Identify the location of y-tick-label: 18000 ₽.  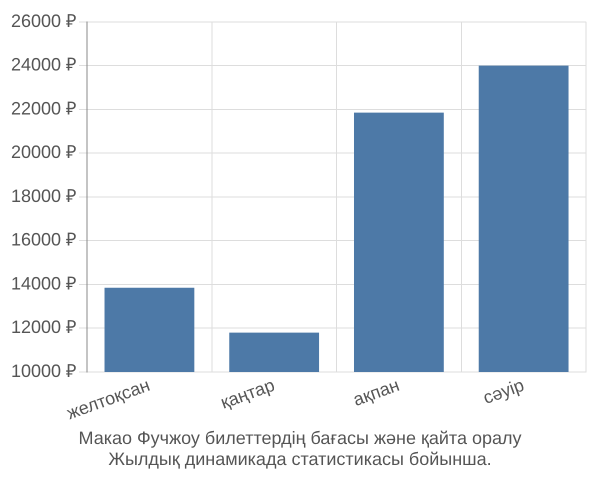
(43, 196).